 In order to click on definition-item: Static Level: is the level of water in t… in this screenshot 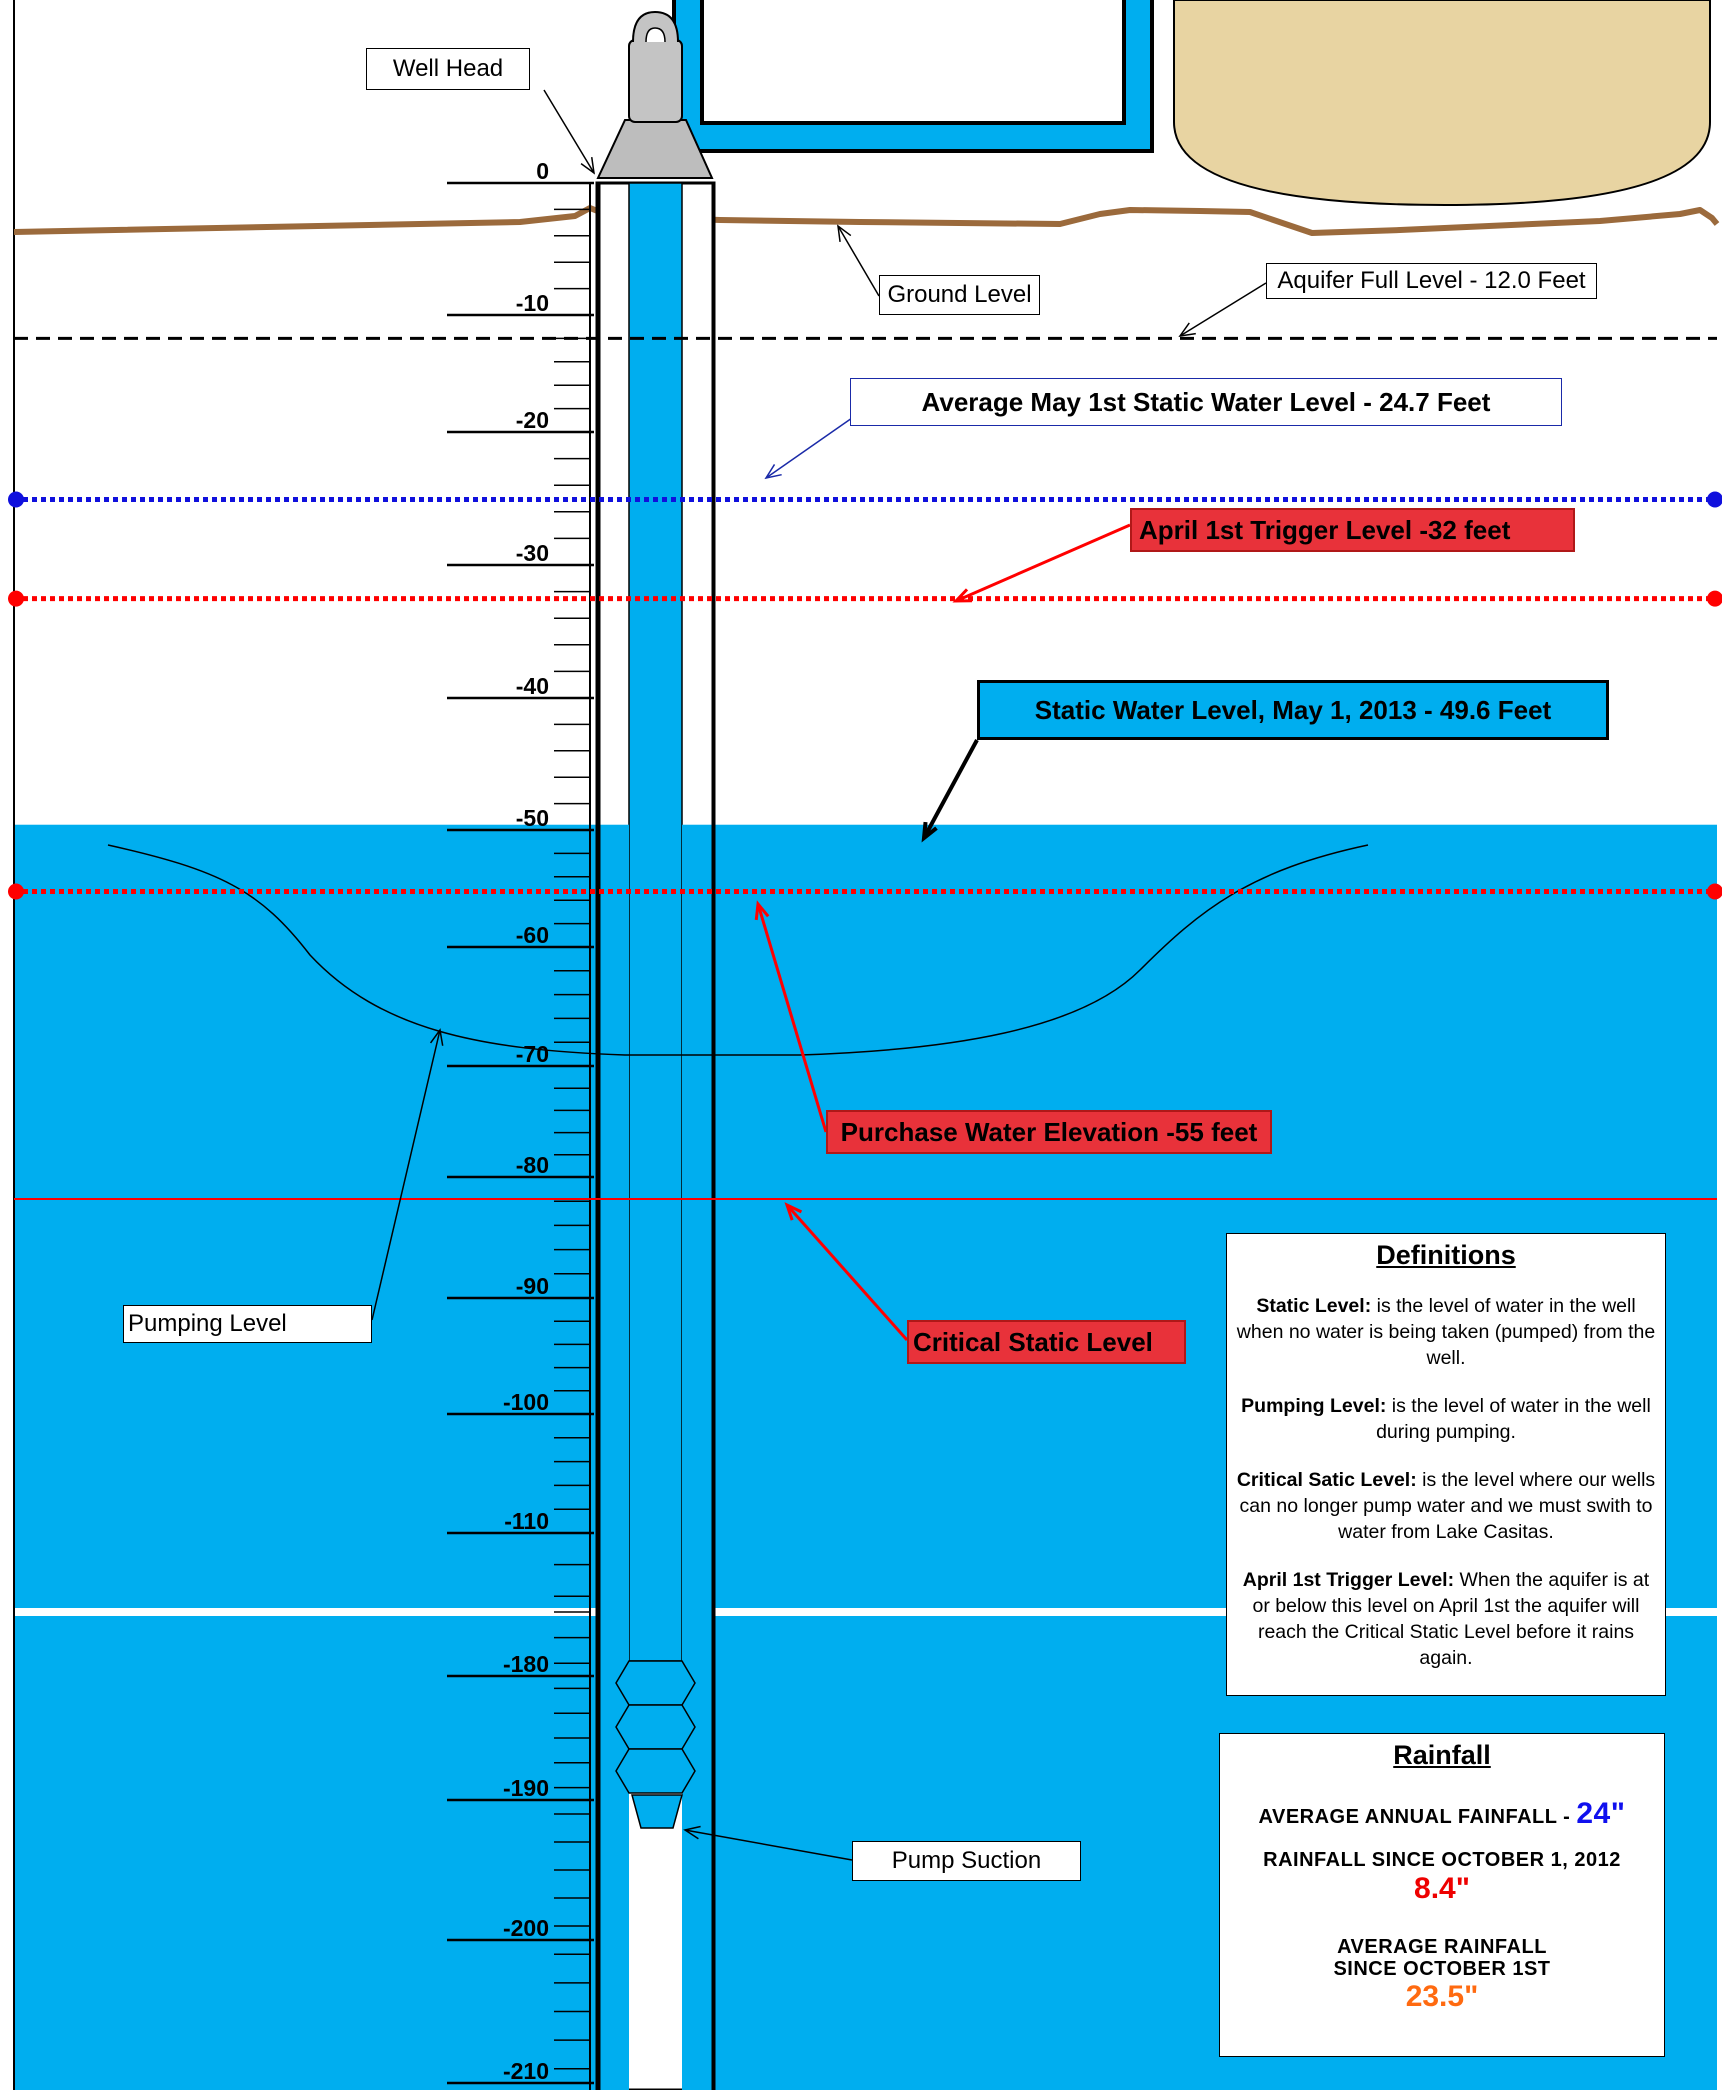, I will do `click(1446, 1332)`.